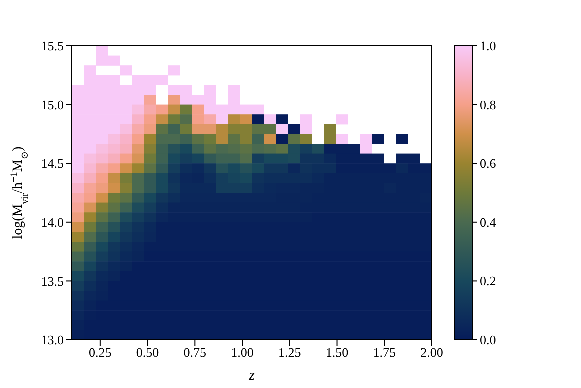 The height and width of the screenshot is (388, 581). Describe the element at coordinates (52, 222) in the screenshot. I see `y-tick-label: 14.0` at that location.